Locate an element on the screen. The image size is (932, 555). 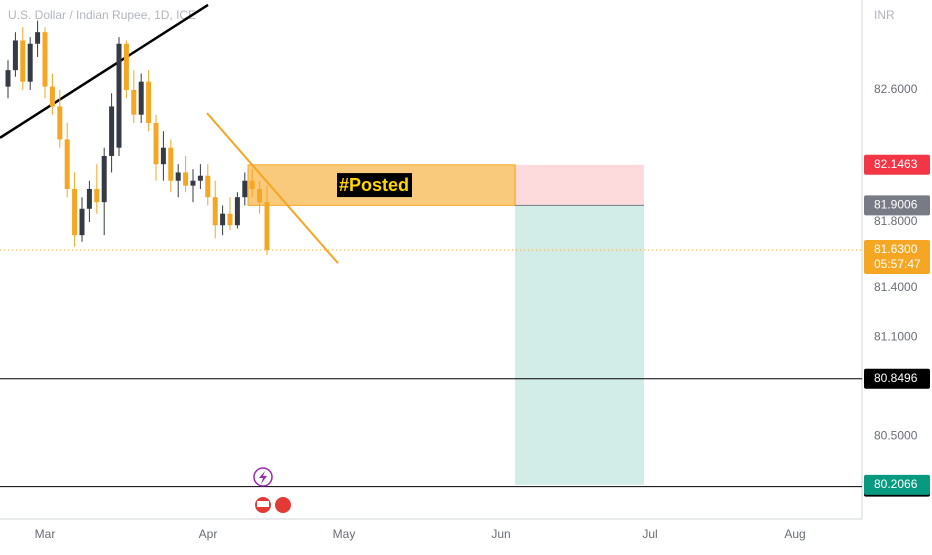
x-tick-label: Jun is located at coordinates (500, 534).